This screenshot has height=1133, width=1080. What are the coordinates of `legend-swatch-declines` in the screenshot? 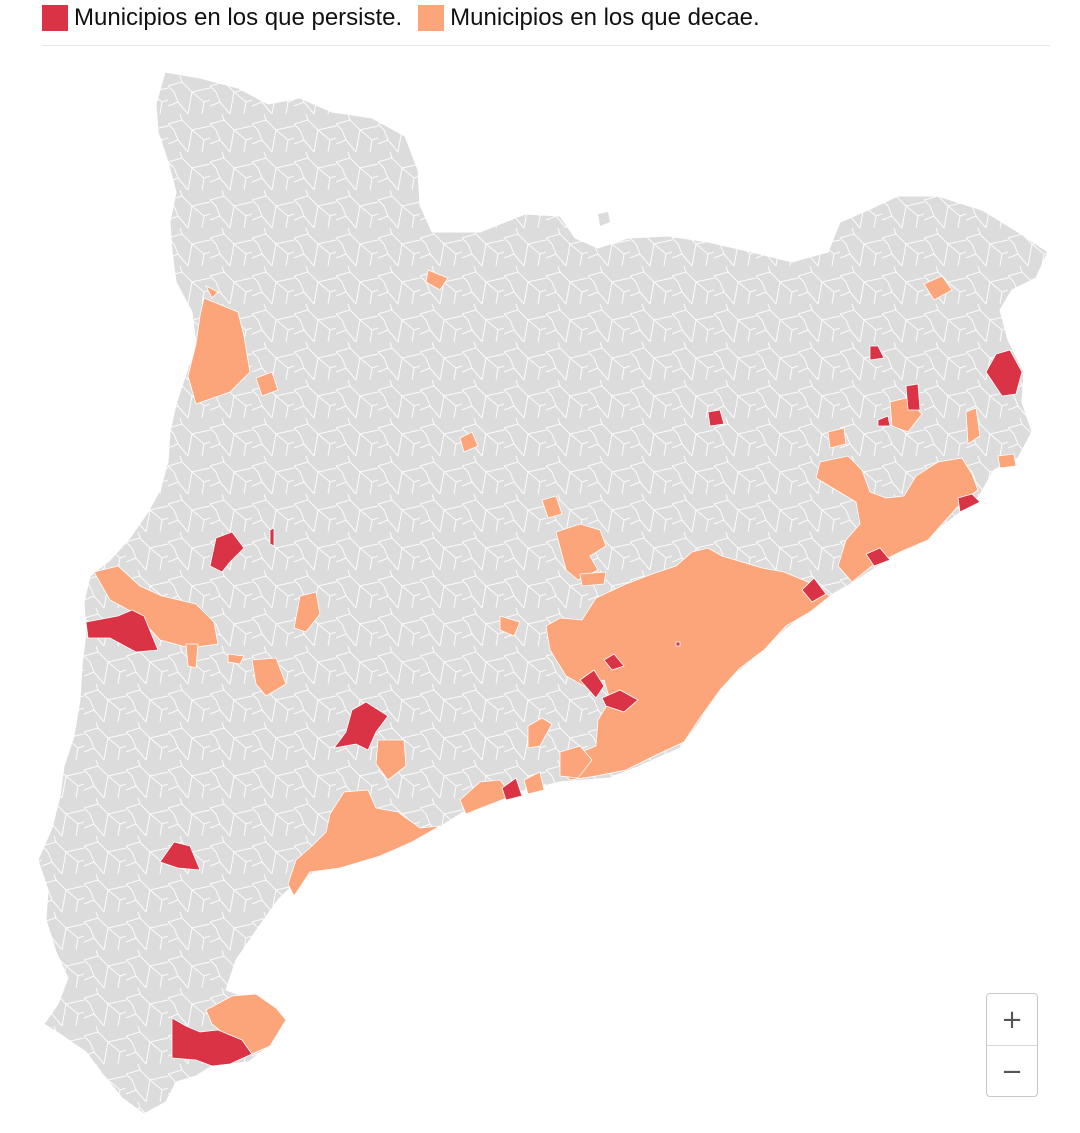 It's located at (431, 18).